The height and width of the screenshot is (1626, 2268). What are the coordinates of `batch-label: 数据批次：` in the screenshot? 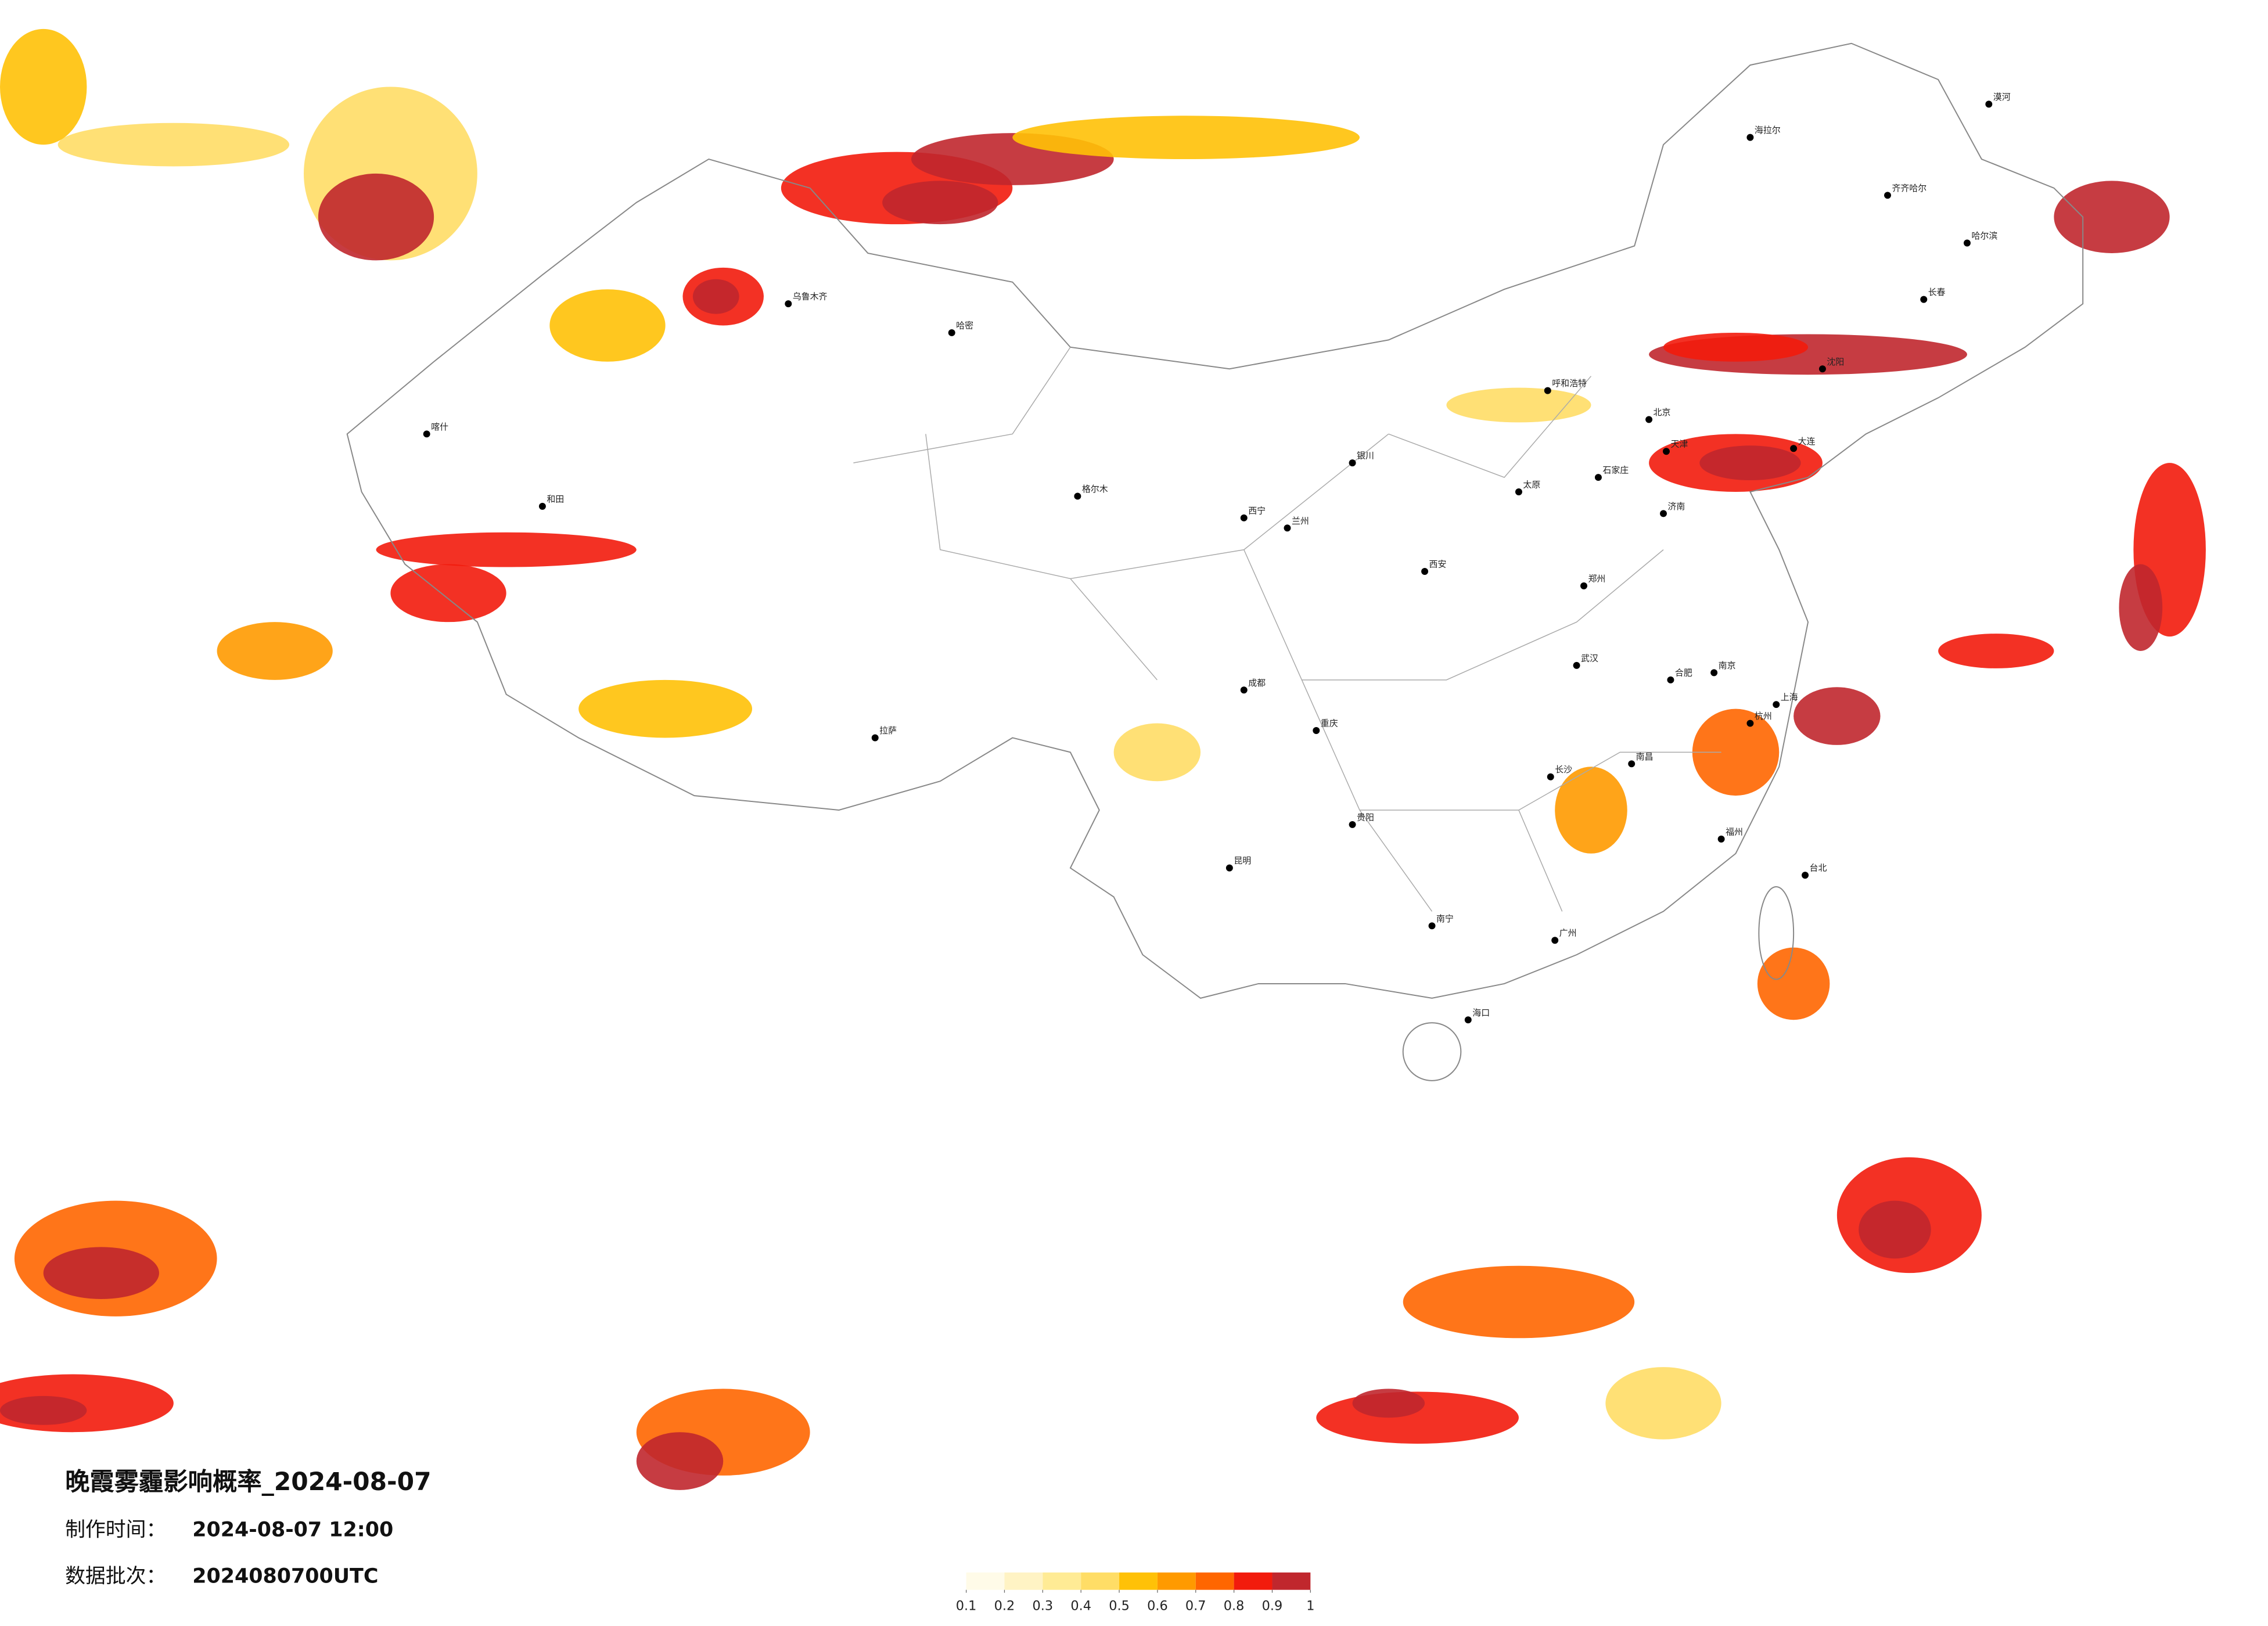 It's located at (115, 1576).